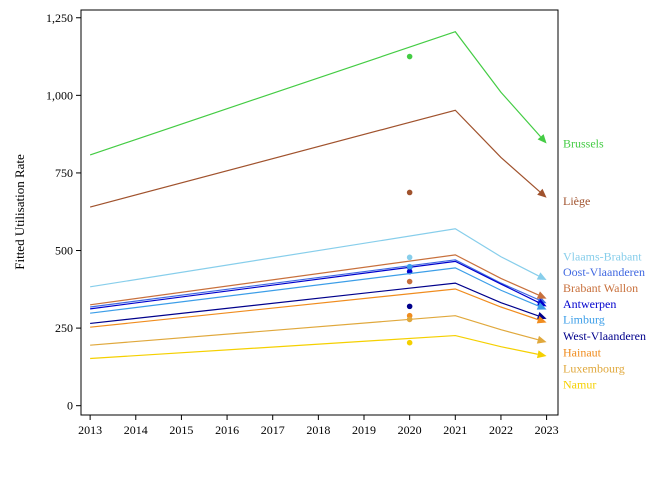 Image resolution: width=672 pixels, height=480 pixels. I want to click on series-luxembourg, so click(318, 330).